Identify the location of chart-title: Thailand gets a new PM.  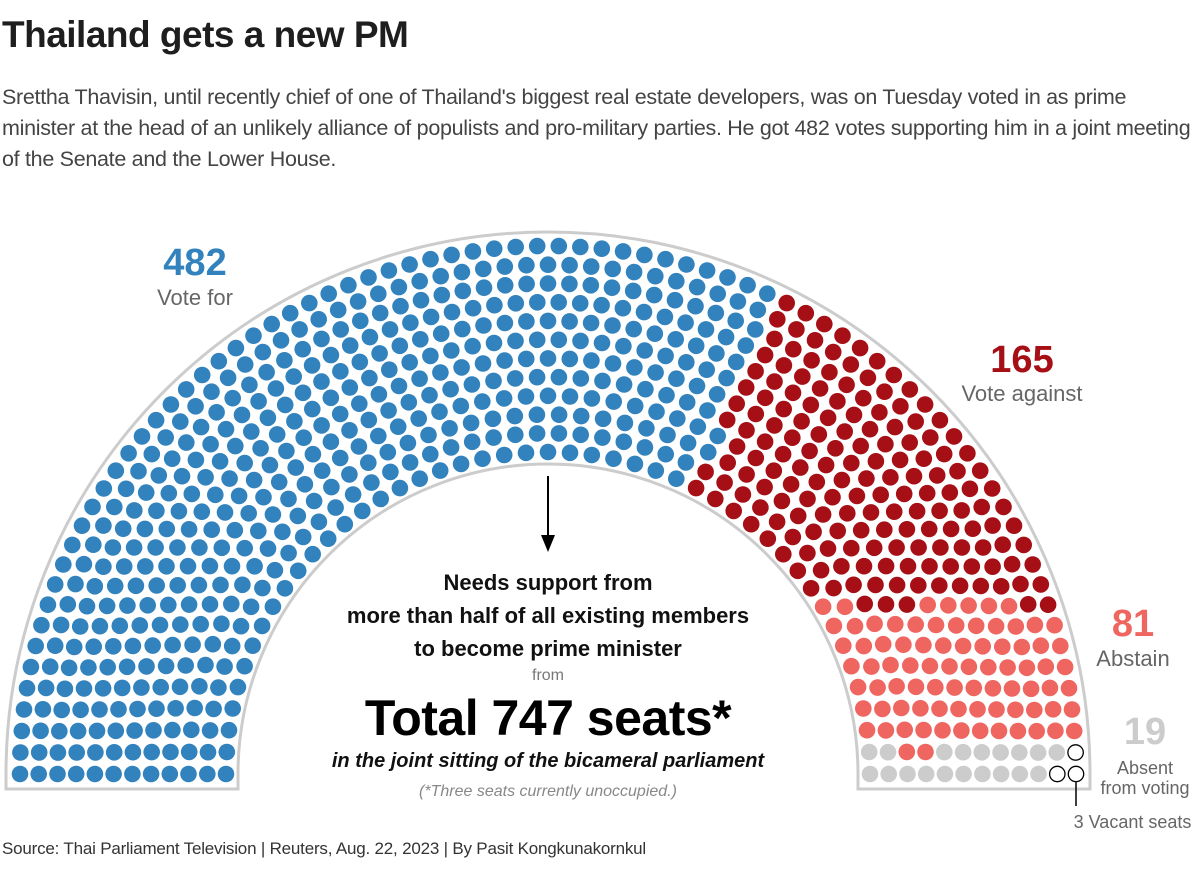
(205, 34).